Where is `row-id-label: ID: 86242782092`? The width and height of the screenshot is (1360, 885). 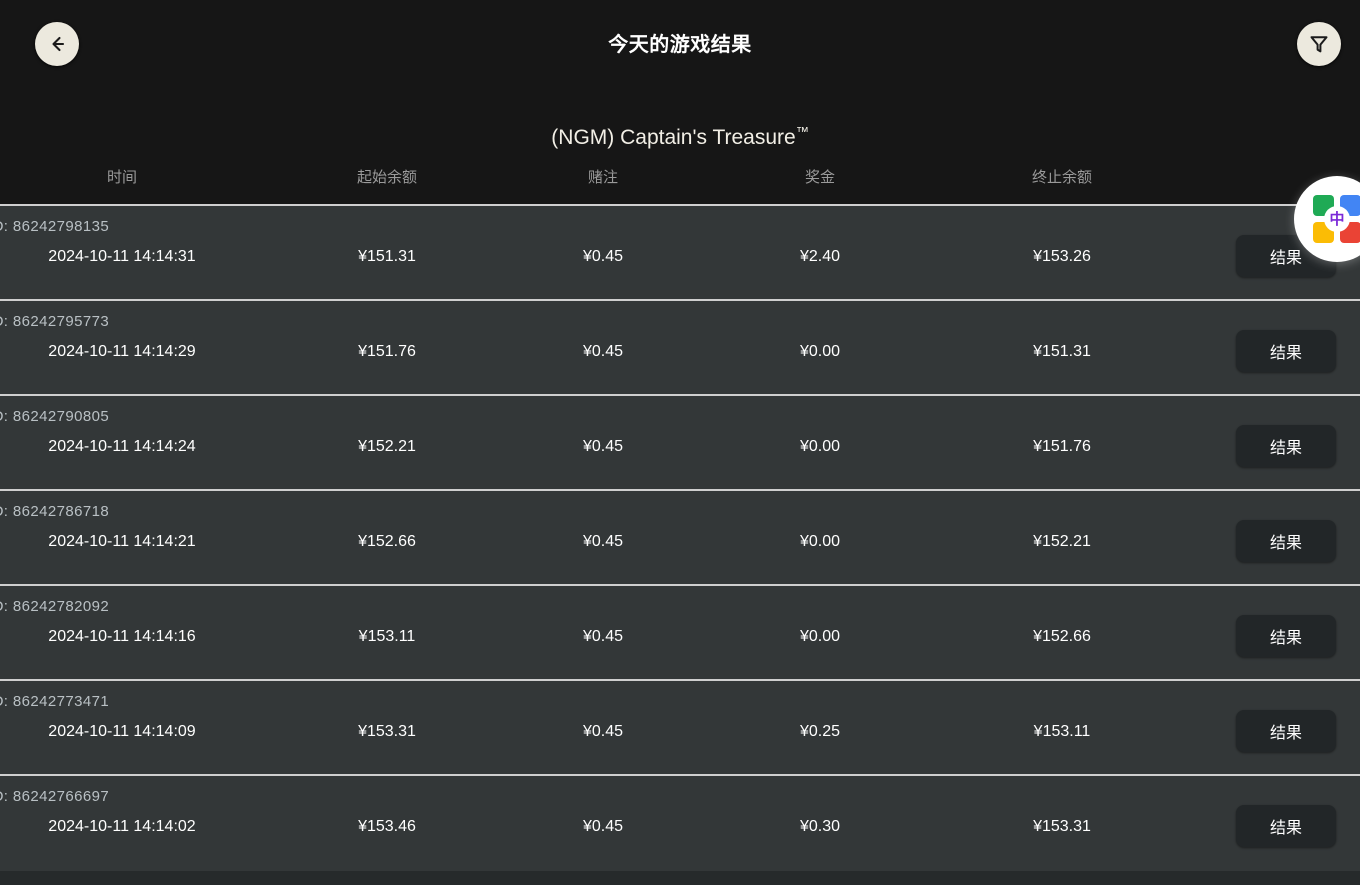
row-id-label: ID: 86242782092 is located at coordinates (55, 606).